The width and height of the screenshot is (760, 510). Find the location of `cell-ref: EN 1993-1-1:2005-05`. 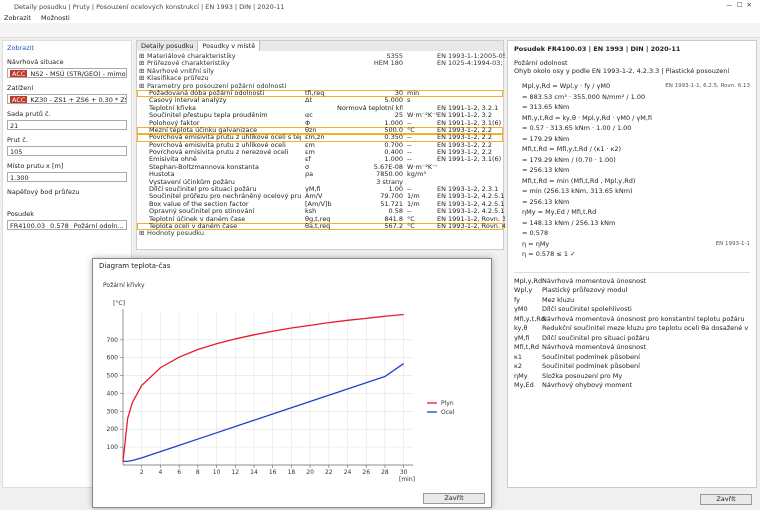

cell-ref: EN 1993-1-1:2005-05 is located at coordinates (471, 56).